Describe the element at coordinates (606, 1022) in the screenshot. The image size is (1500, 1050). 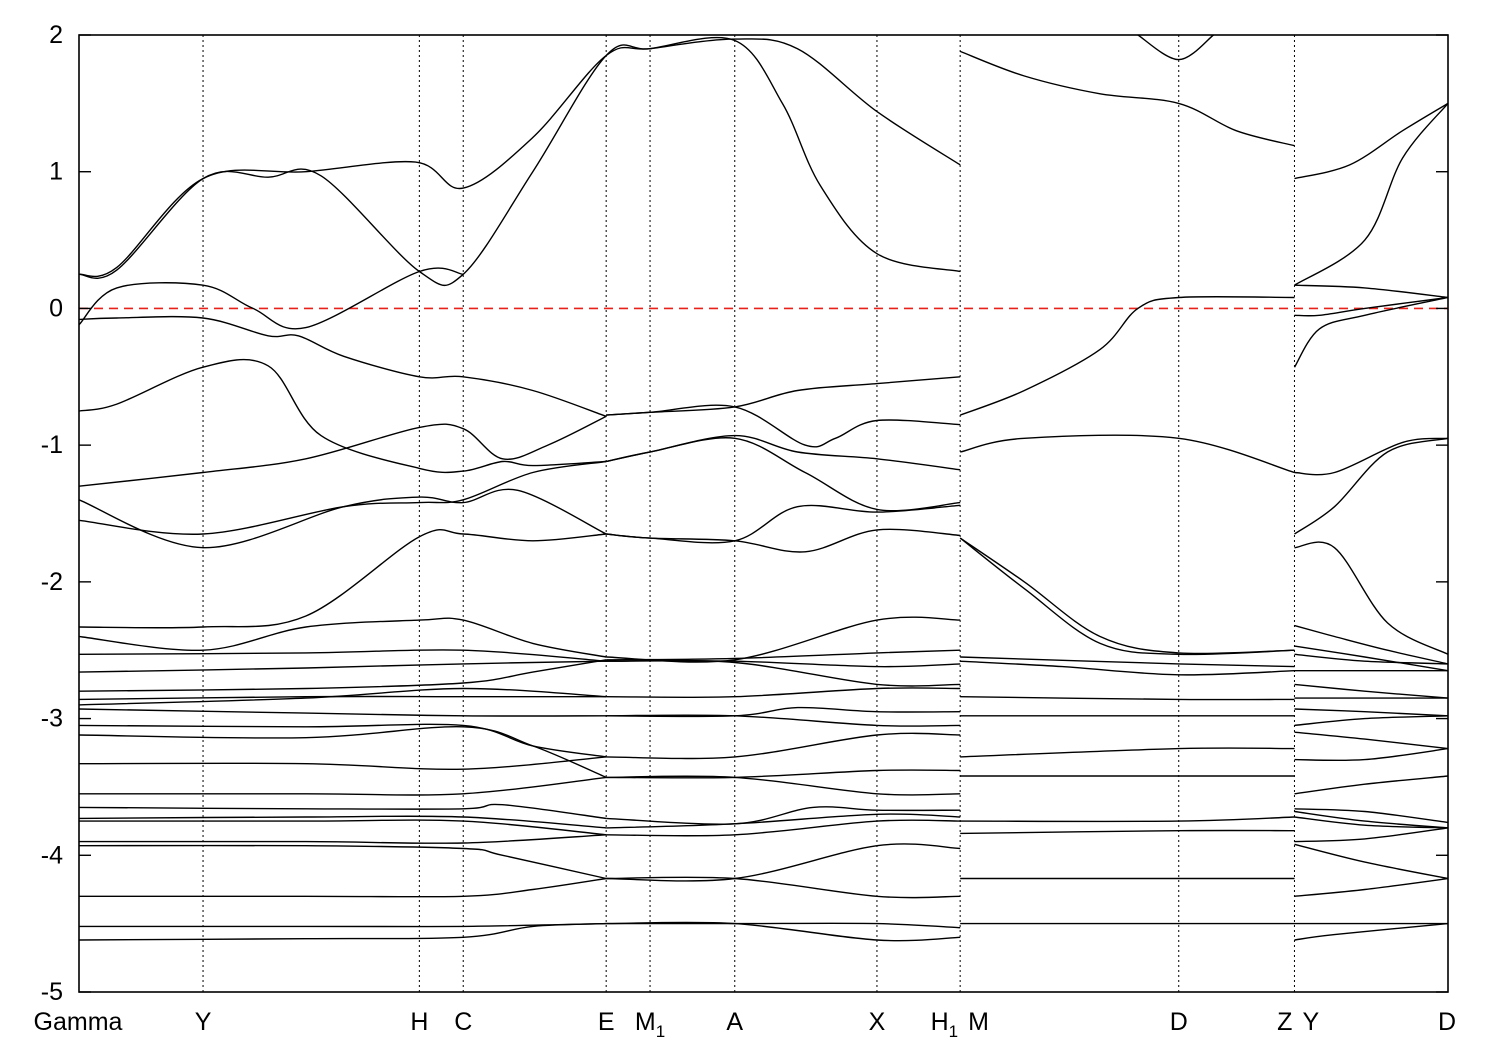
I see `k-point-label-4: E` at that location.